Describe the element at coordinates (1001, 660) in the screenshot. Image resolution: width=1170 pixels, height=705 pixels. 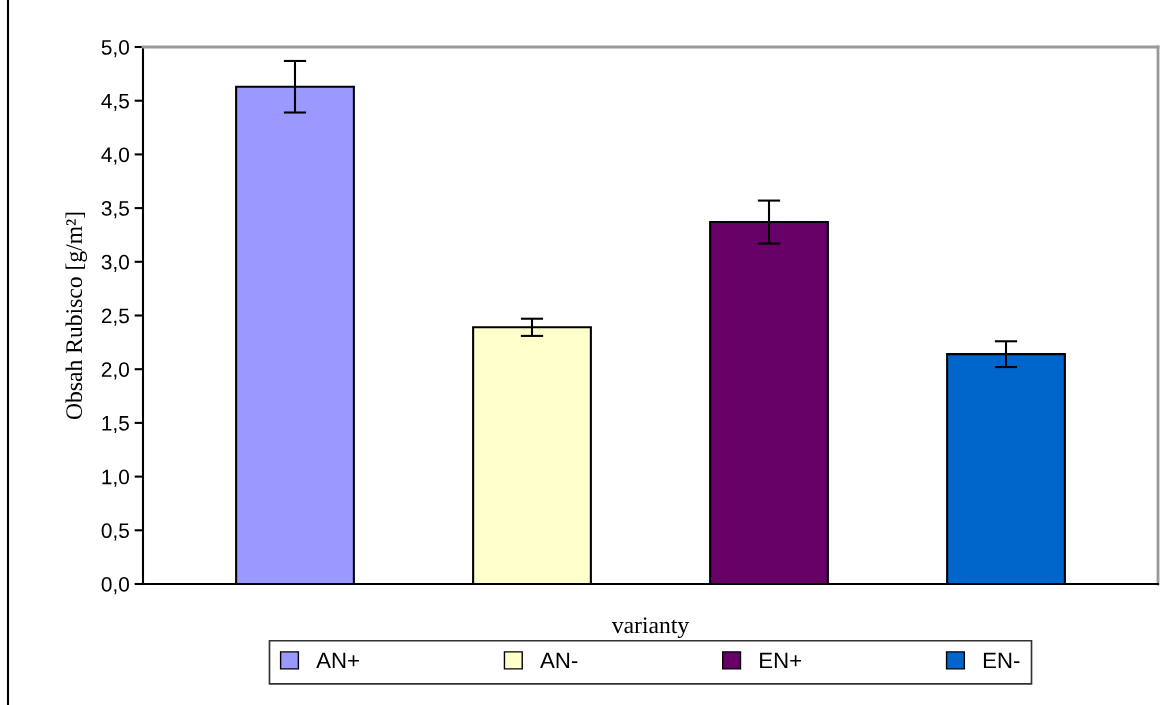
I see `legend-label: EN-` at that location.